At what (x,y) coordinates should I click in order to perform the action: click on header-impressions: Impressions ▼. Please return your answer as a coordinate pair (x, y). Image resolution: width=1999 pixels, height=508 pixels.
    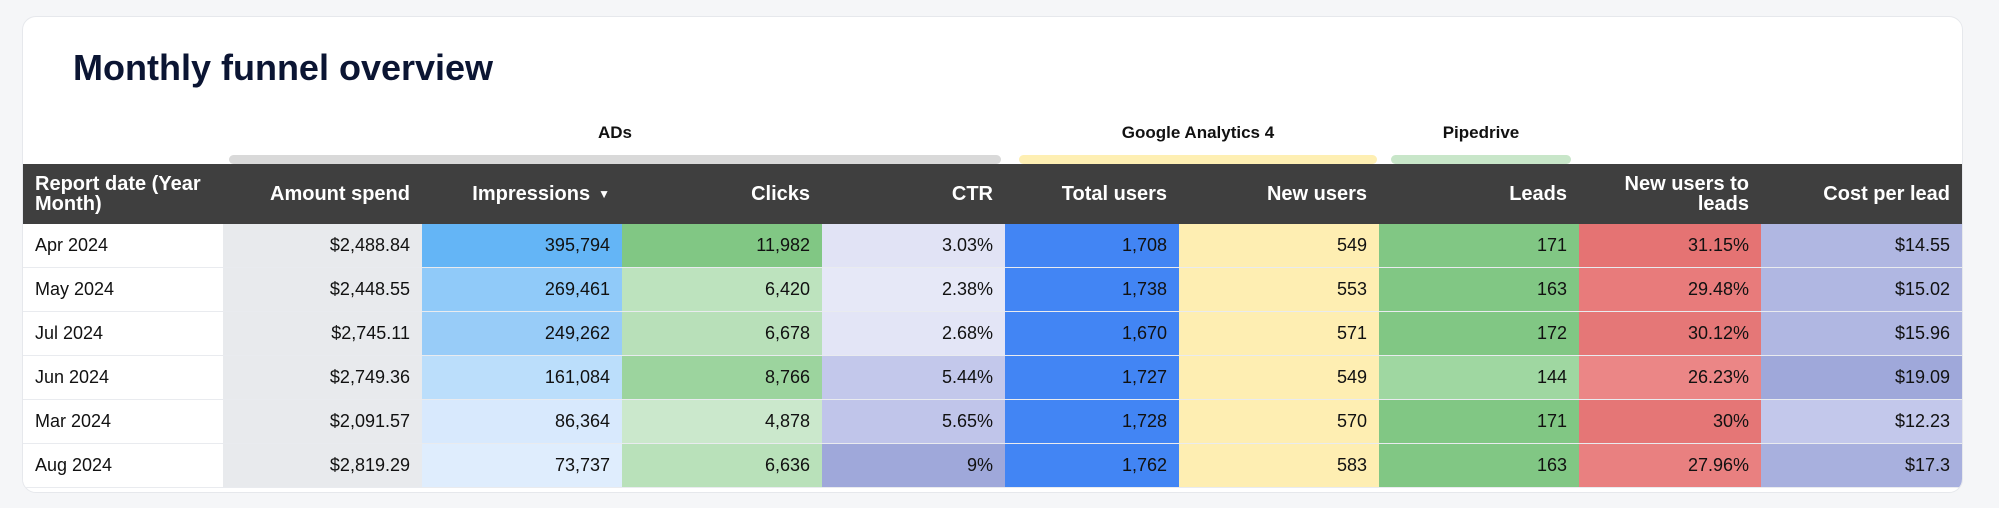
    Looking at the image, I should click on (522, 194).